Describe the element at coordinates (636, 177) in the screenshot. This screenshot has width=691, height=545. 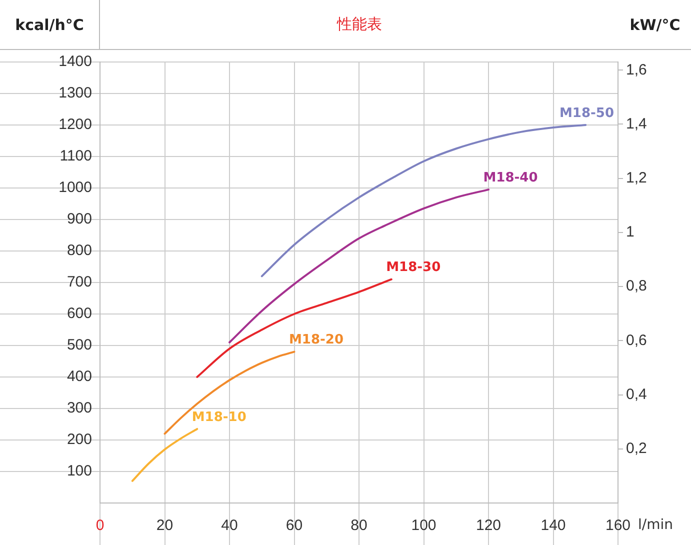
I see `y2-tick-label: 1,2` at that location.